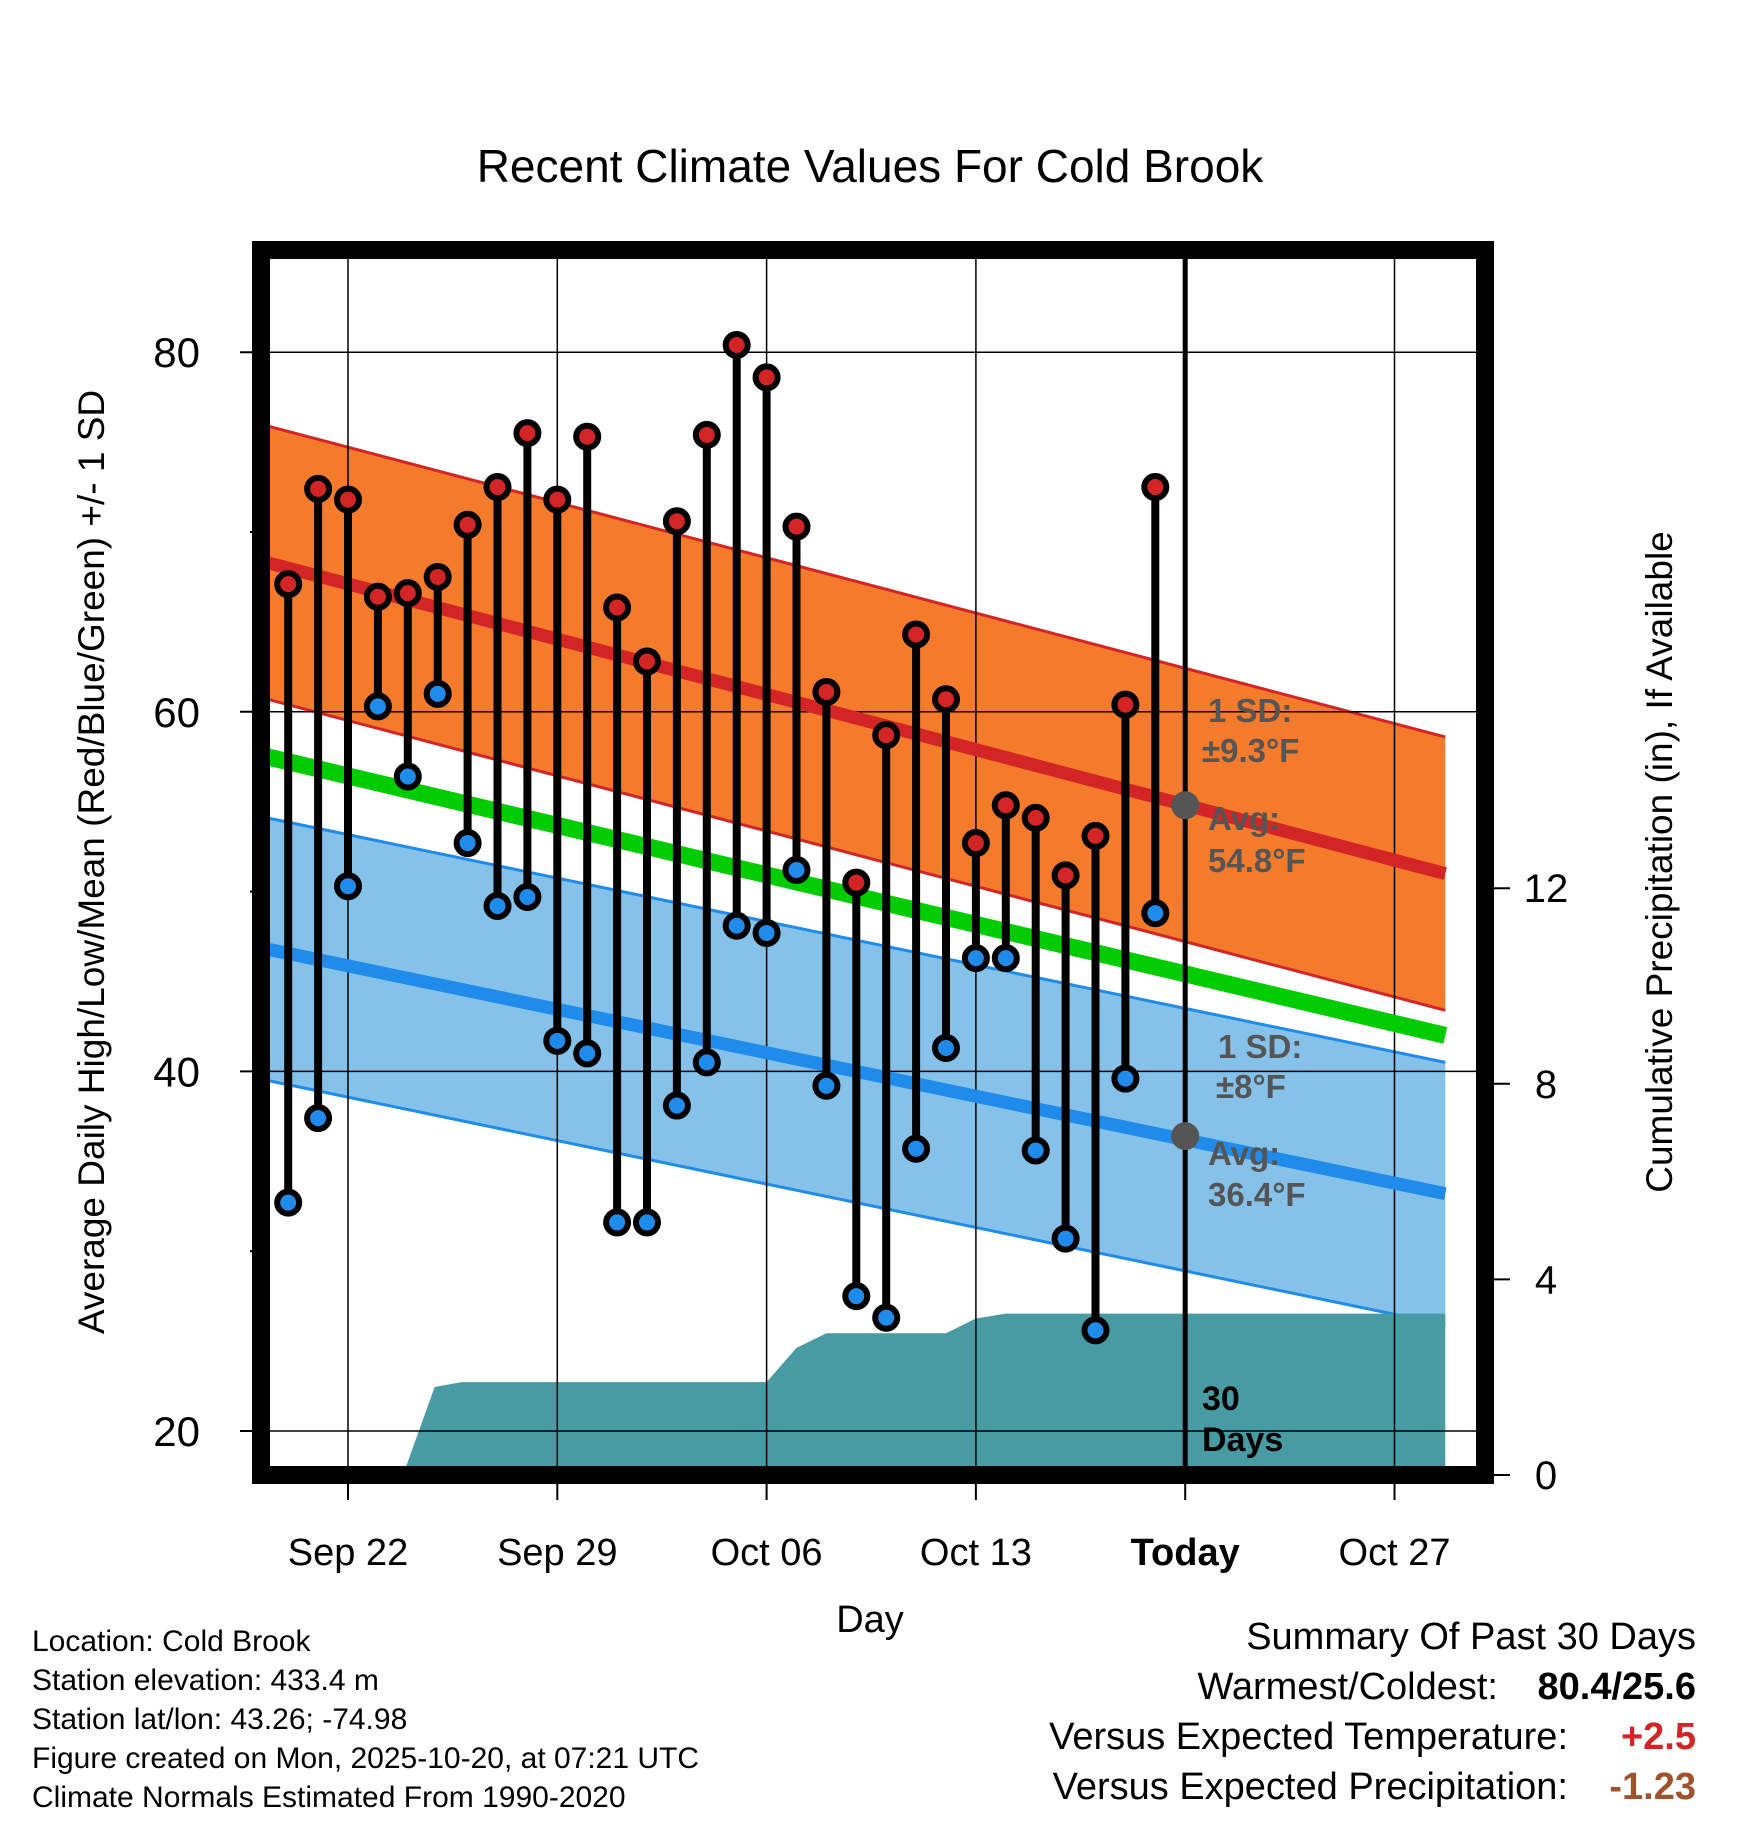 Image resolution: width=1748 pixels, height=1828 pixels. I want to click on y2-tick-label: 0, so click(1546, 1476).